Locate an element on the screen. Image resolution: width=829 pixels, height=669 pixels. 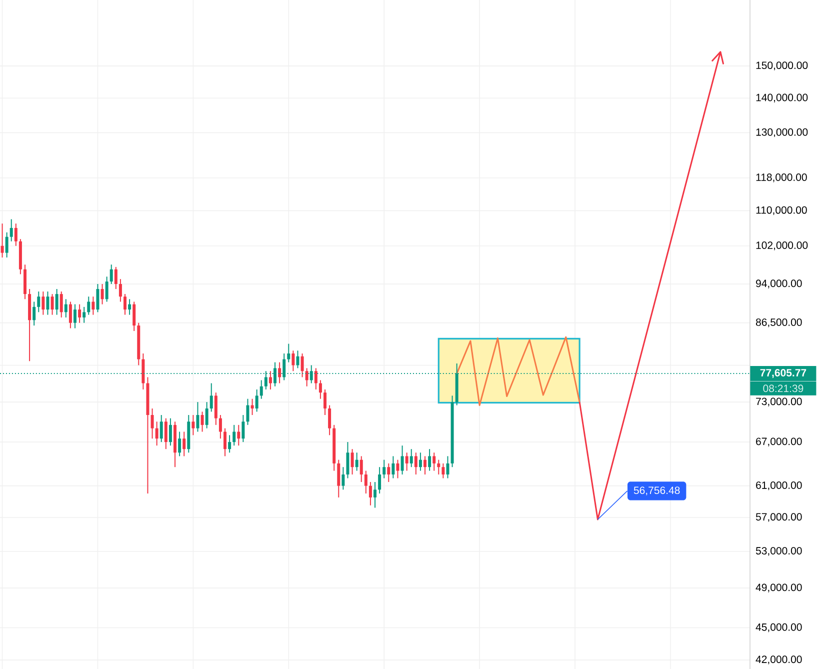
y-tick-label: 118,000.00 is located at coordinates (781, 178).